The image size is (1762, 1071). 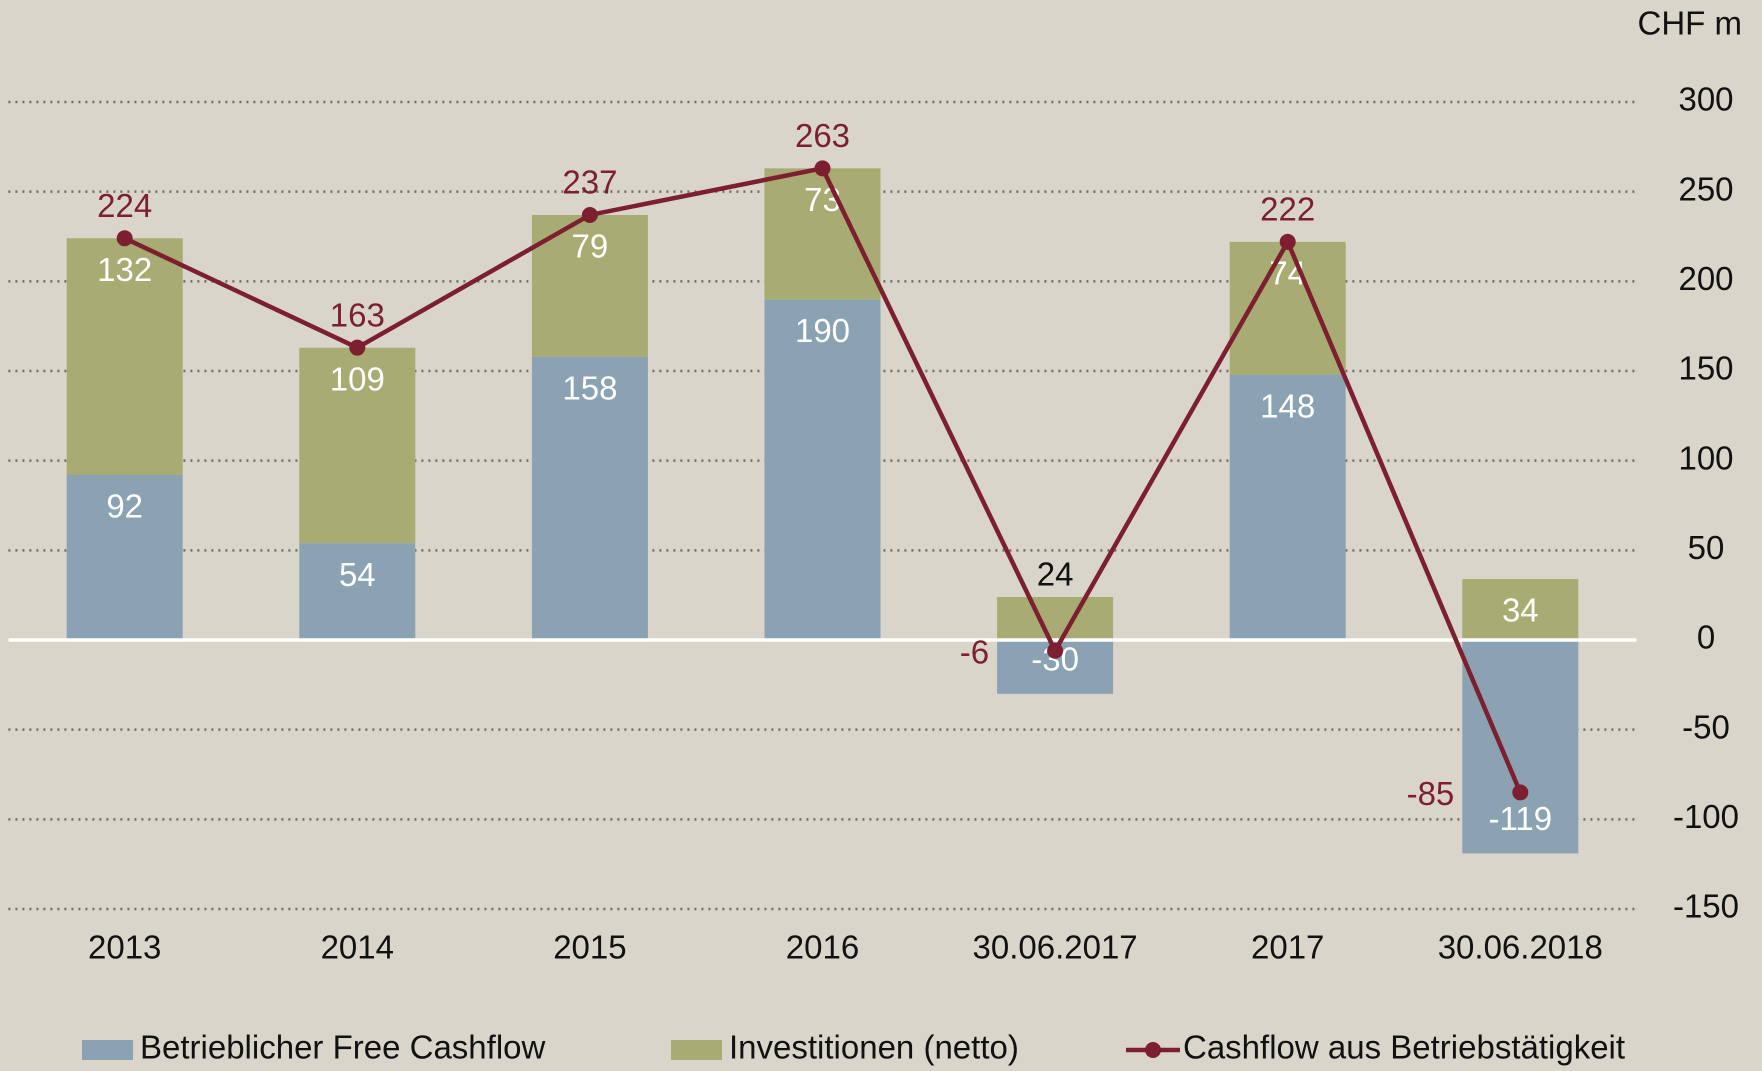 I want to click on data-label: 34, so click(x=1520, y=610).